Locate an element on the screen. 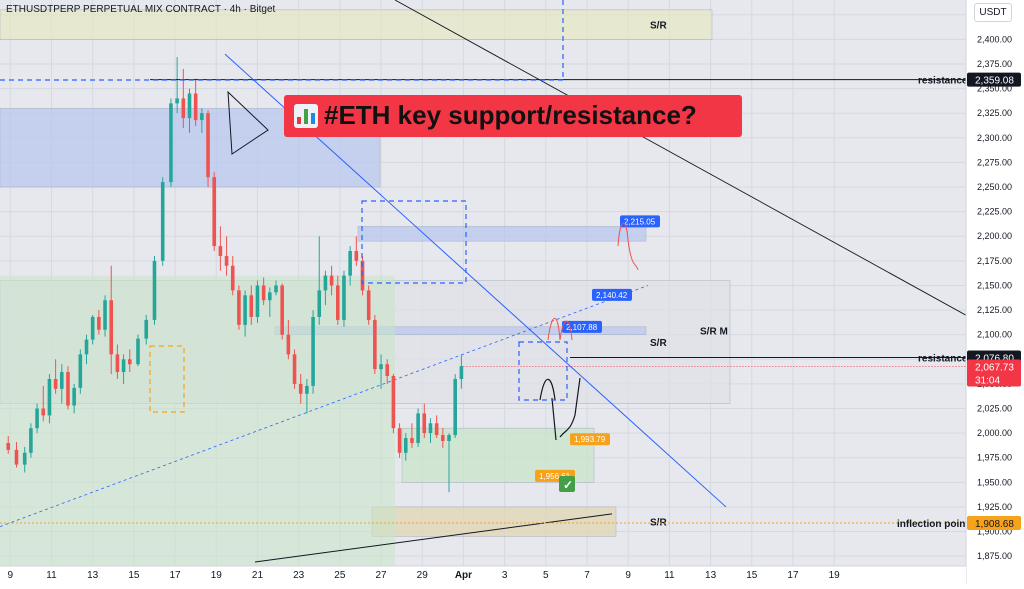 Image resolution: width=1024 pixels, height=589 pixels. dashed-box-blue is located at coordinates (414, 242).